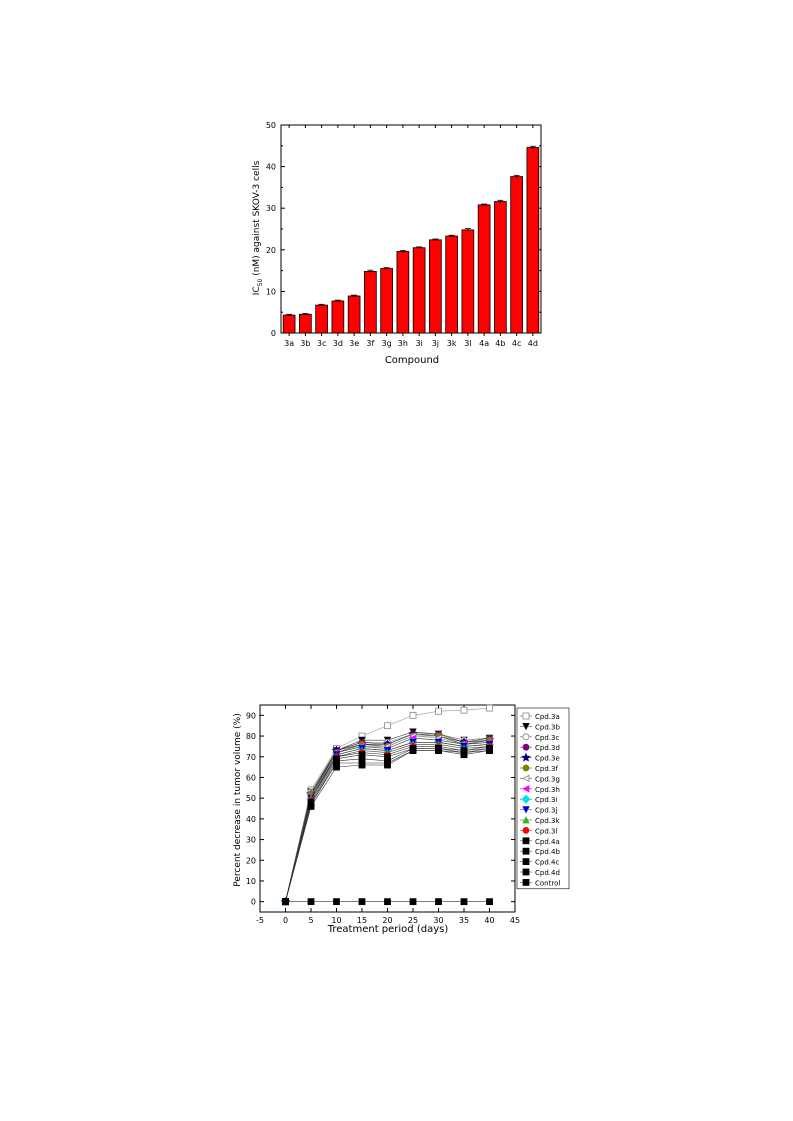 The height and width of the screenshot is (1121, 793). What do you see at coordinates (289, 324) in the screenshot?
I see `bar-3a` at bounding box center [289, 324].